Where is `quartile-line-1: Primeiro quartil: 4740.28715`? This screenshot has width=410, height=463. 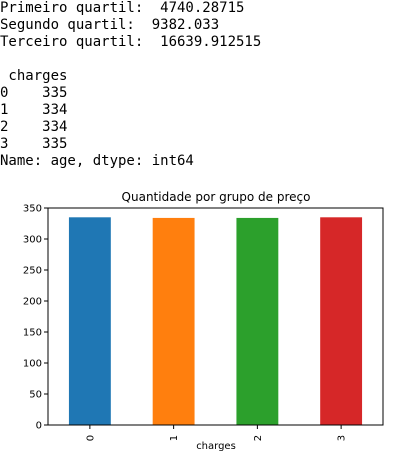 quartile-line-1: Primeiro quartil: 4740.28715 is located at coordinates (122, 8).